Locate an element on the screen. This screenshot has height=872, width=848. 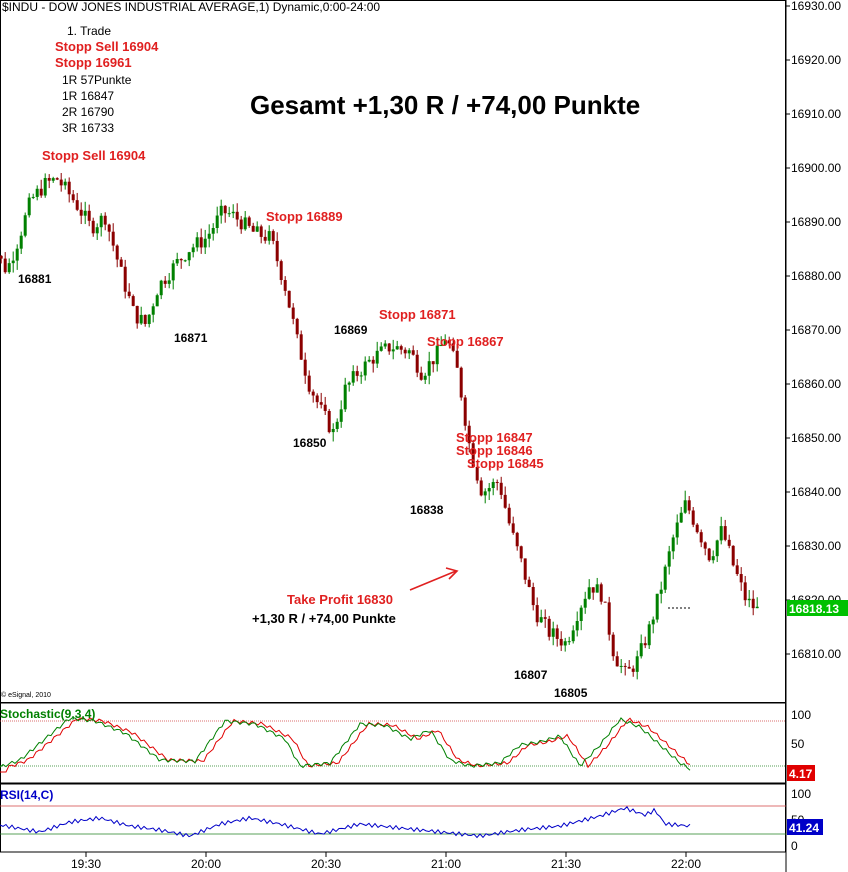
stochastic-panel: Stochastic(9,3,4) 100 50 4.17 is located at coordinates (407, 744).